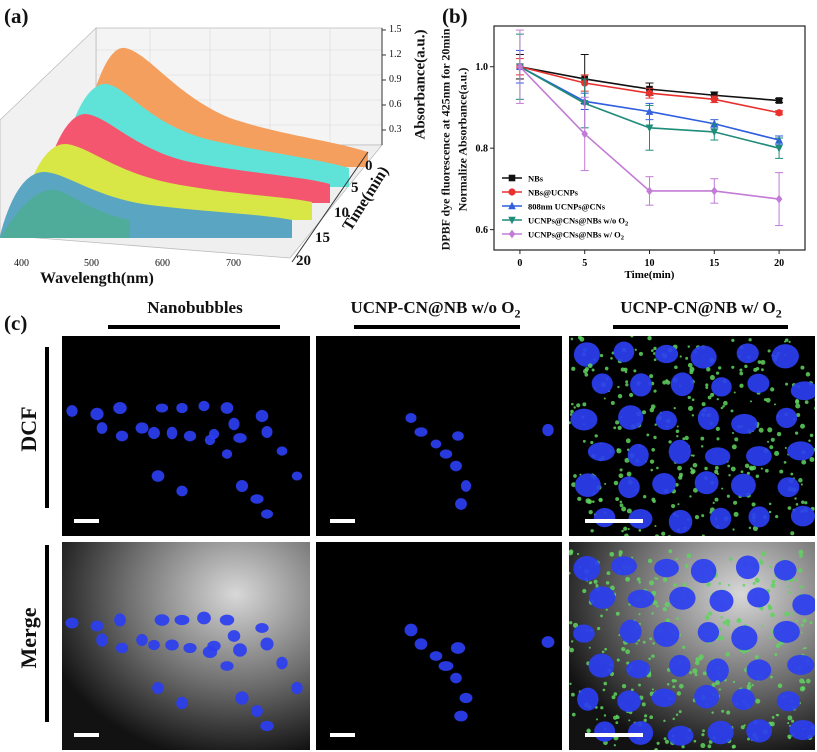 Image resolution: width=817 pixels, height=752 pixels. Describe the element at coordinates (162, 263) in the screenshot. I see `panel-a-xtick: 600` at that location.